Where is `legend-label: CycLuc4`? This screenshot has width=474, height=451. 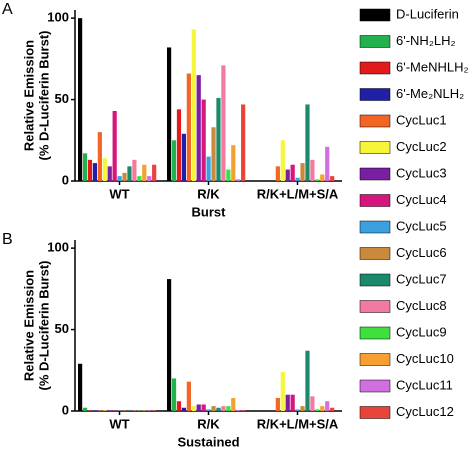
legend-label: CycLuc4 is located at coordinates (421, 199).